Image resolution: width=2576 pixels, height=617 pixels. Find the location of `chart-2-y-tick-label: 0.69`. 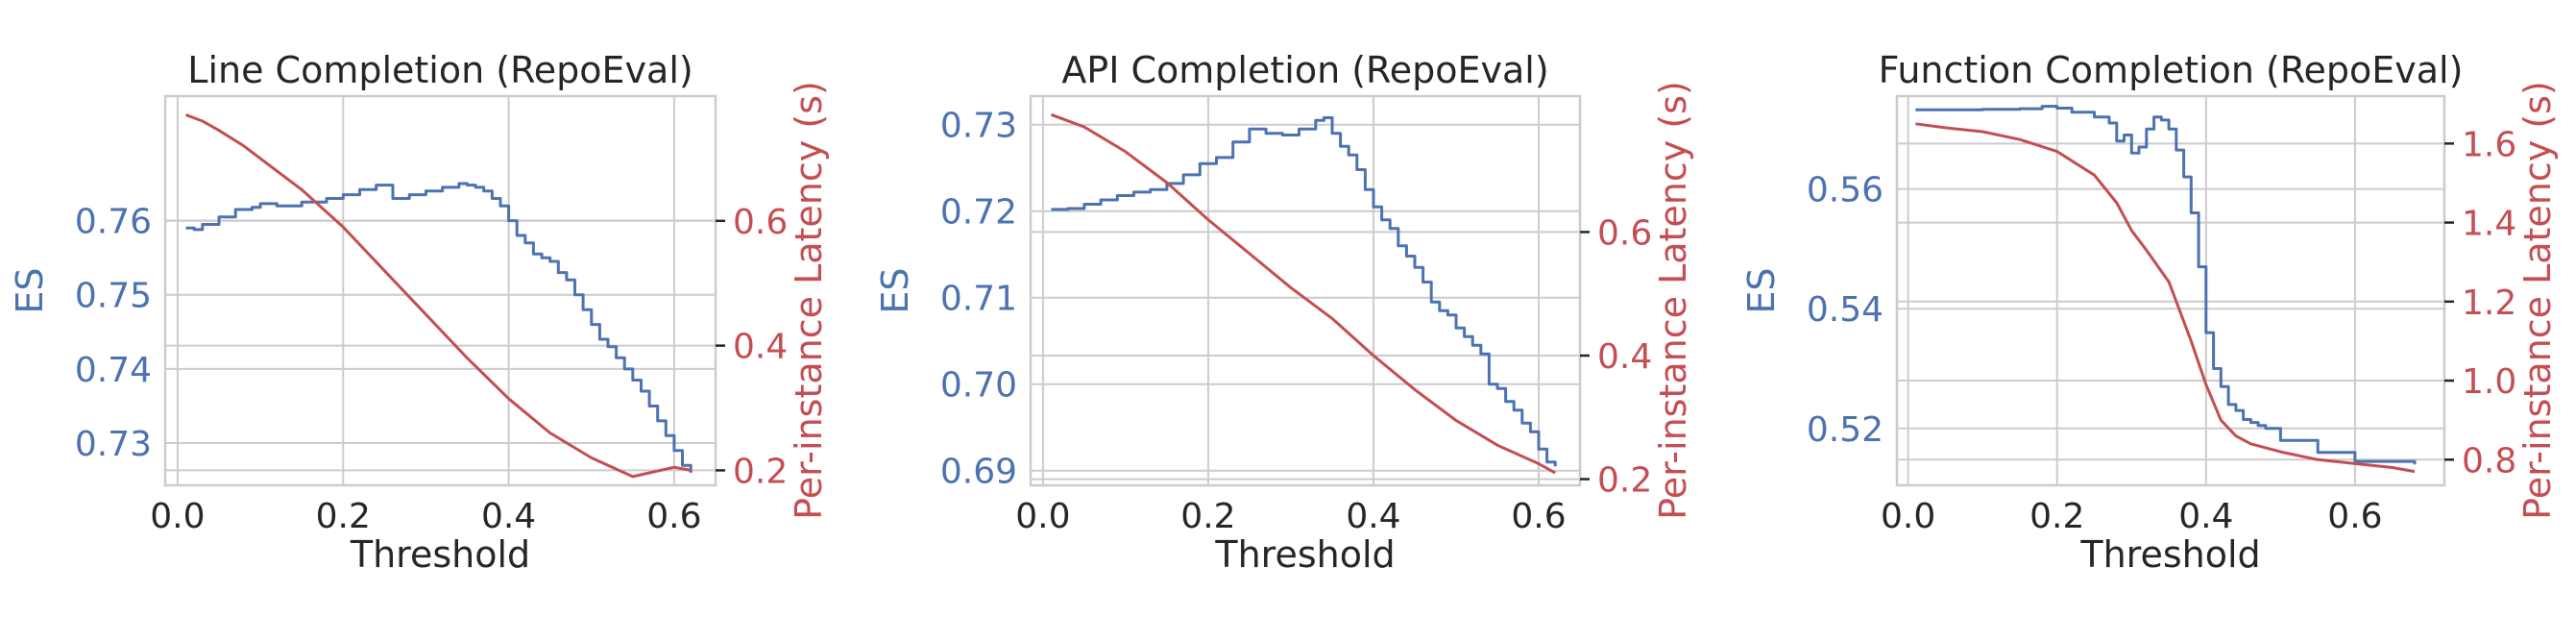

chart-2-y-tick-label: 0.69 is located at coordinates (979, 473).